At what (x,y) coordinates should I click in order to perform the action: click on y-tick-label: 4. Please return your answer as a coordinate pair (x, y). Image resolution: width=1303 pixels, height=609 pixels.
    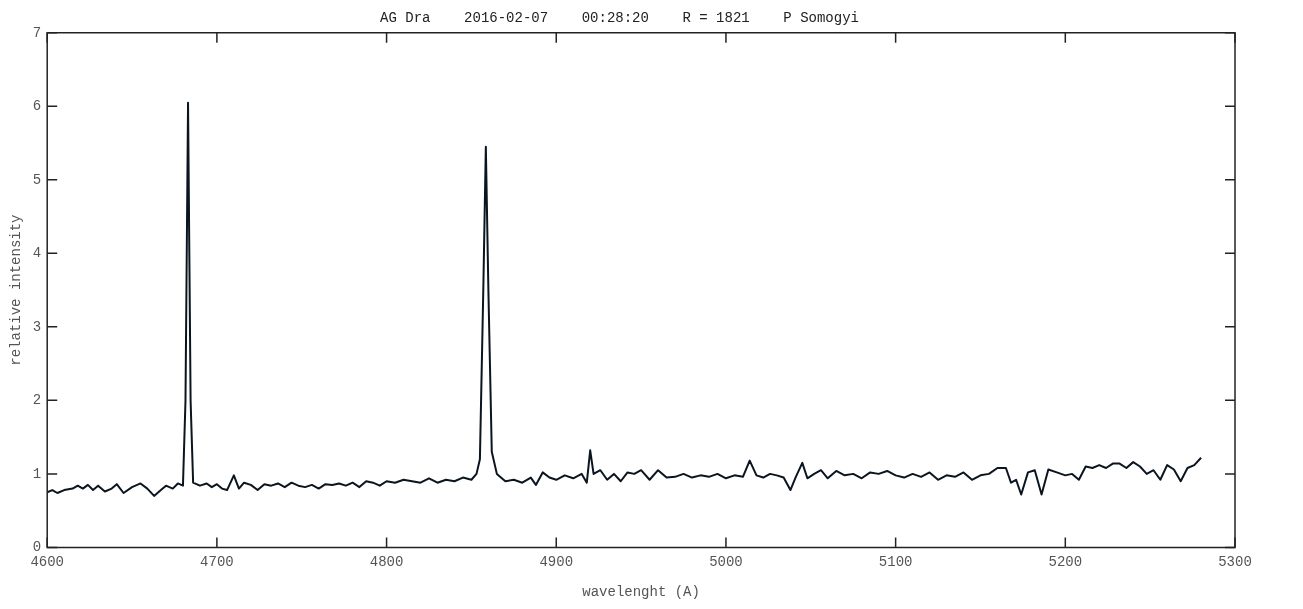
    Looking at the image, I should click on (37, 253).